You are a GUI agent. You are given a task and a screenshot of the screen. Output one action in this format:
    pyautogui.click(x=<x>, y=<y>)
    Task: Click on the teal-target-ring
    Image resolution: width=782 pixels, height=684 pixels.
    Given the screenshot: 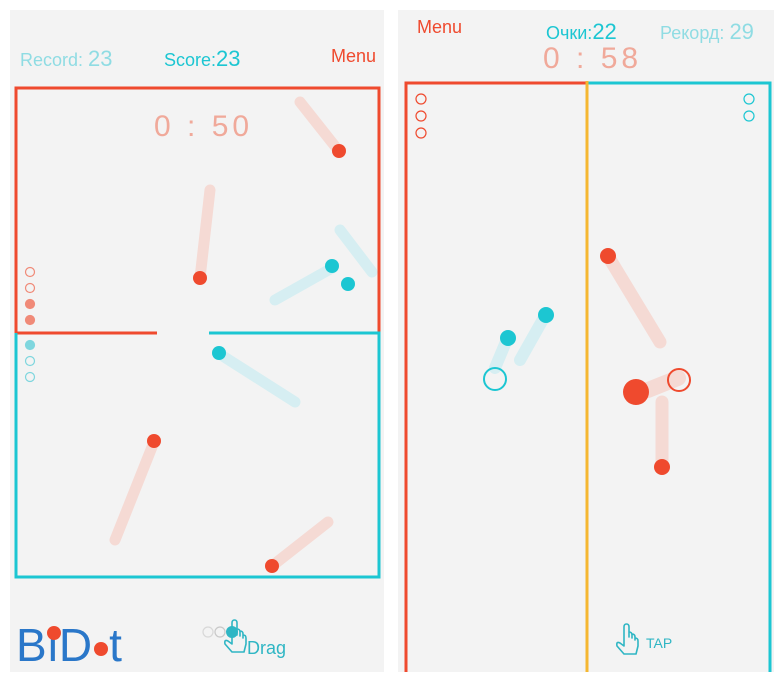 What is the action you would take?
    pyautogui.click(x=495, y=379)
    